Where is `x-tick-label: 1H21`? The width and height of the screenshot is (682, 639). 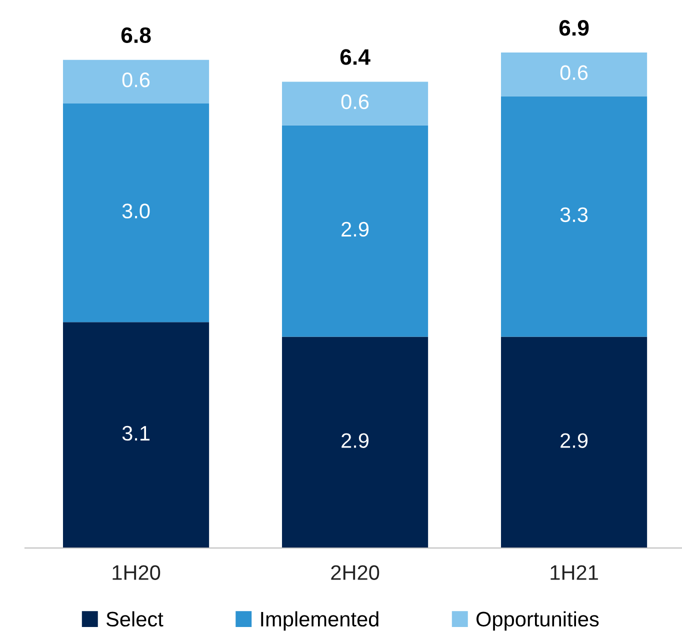 x-tick-label: 1H21 is located at coordinates (574, 572).